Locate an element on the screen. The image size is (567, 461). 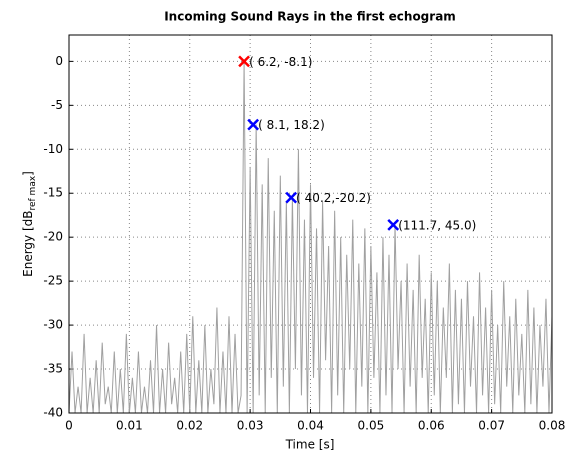
y-label-sub: ref max is located at coordinates (33, 192).